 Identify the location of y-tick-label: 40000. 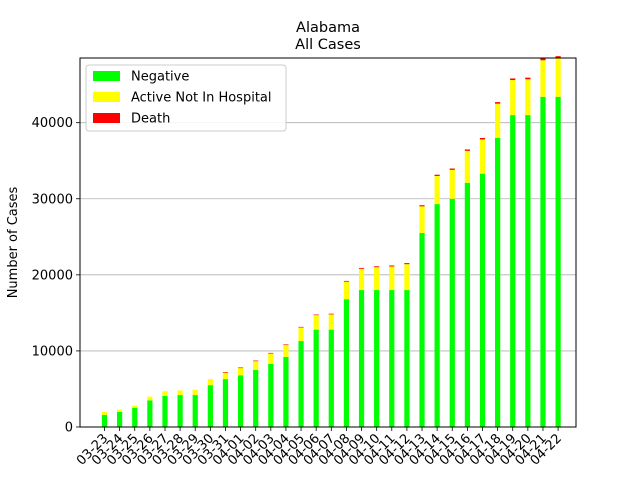
(52, 123).